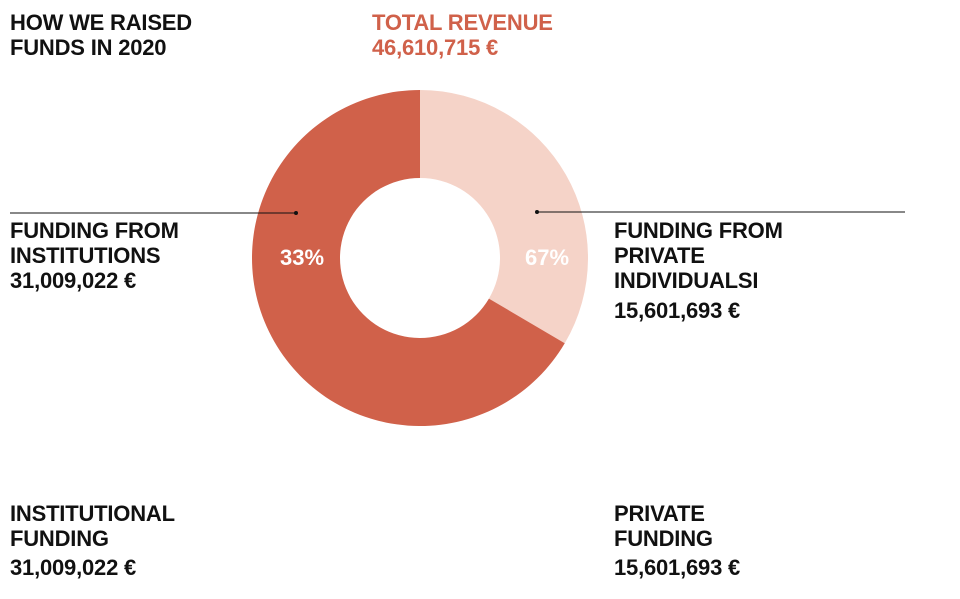 The image size is (960, 599). What do you see at coordinates (296, 213) in the screenshot?
I see `institutions-leader-dot` at bounding box center [296, 213].